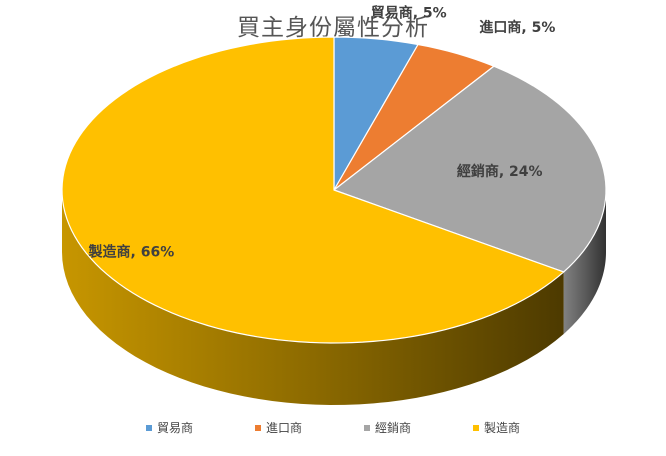  I want to click on legend-label: 進口商, so click(283, 428).